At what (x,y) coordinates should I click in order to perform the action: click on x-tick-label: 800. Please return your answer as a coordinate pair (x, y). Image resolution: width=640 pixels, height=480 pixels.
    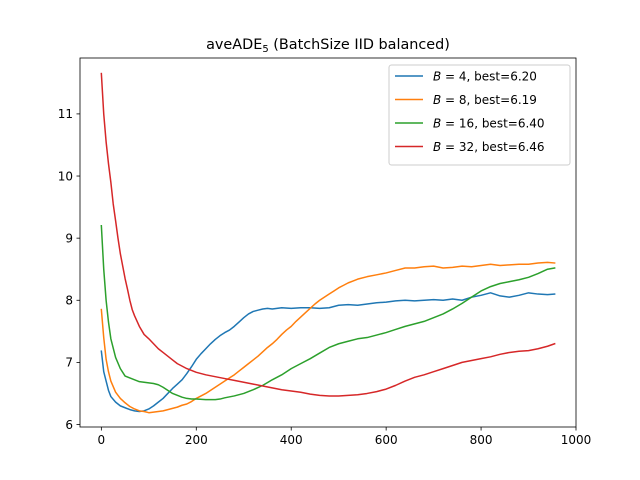
    Looking at the image, I should click on (481, 440).